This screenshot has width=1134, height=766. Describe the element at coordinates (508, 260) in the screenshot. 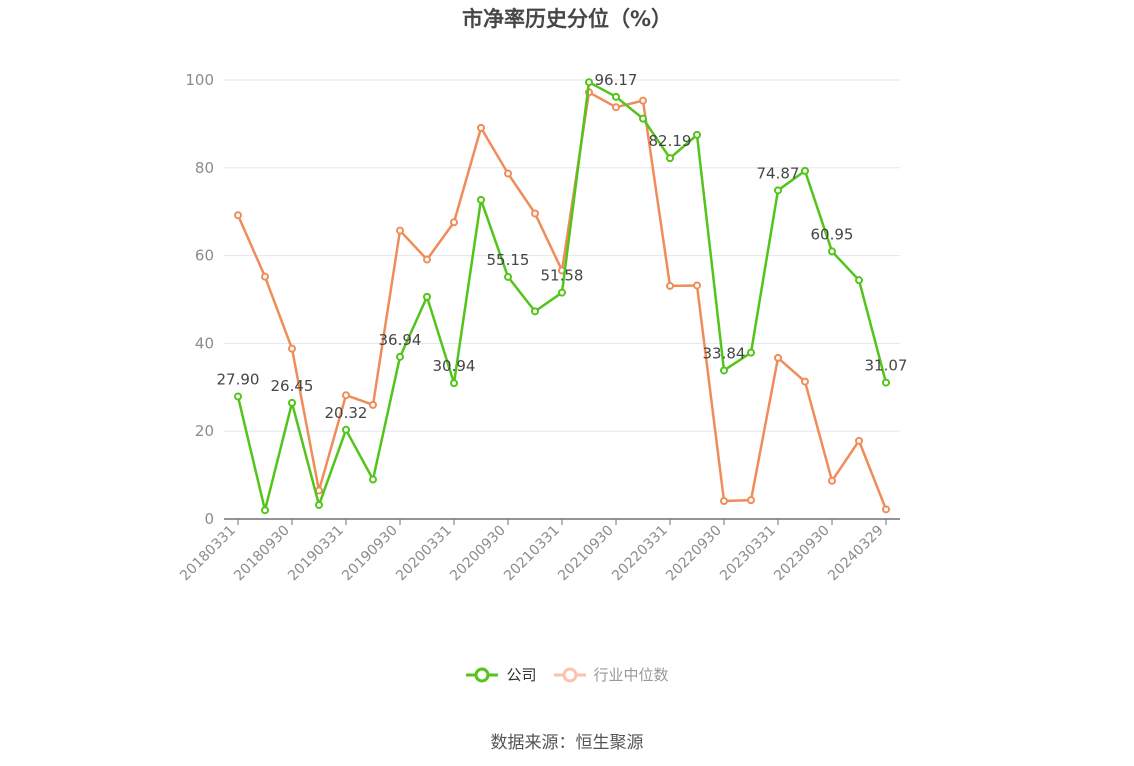

I see `data-label: 55.15` at that location.